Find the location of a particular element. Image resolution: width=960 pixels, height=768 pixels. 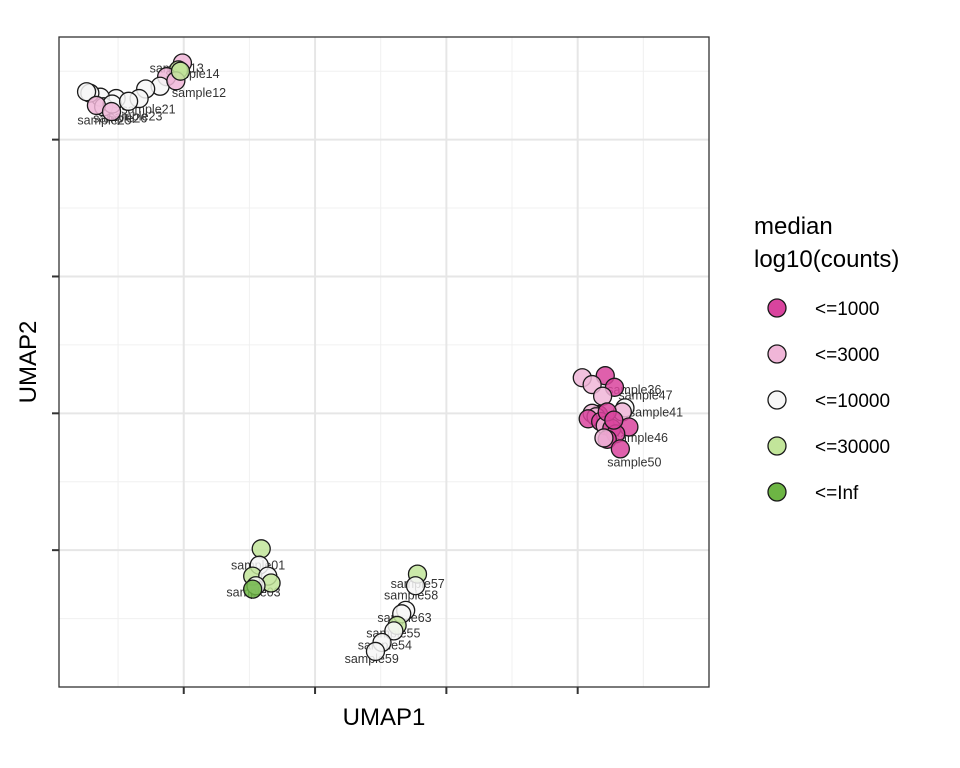

legend-label-2: <=10000 is located at coordinates (852, 401).